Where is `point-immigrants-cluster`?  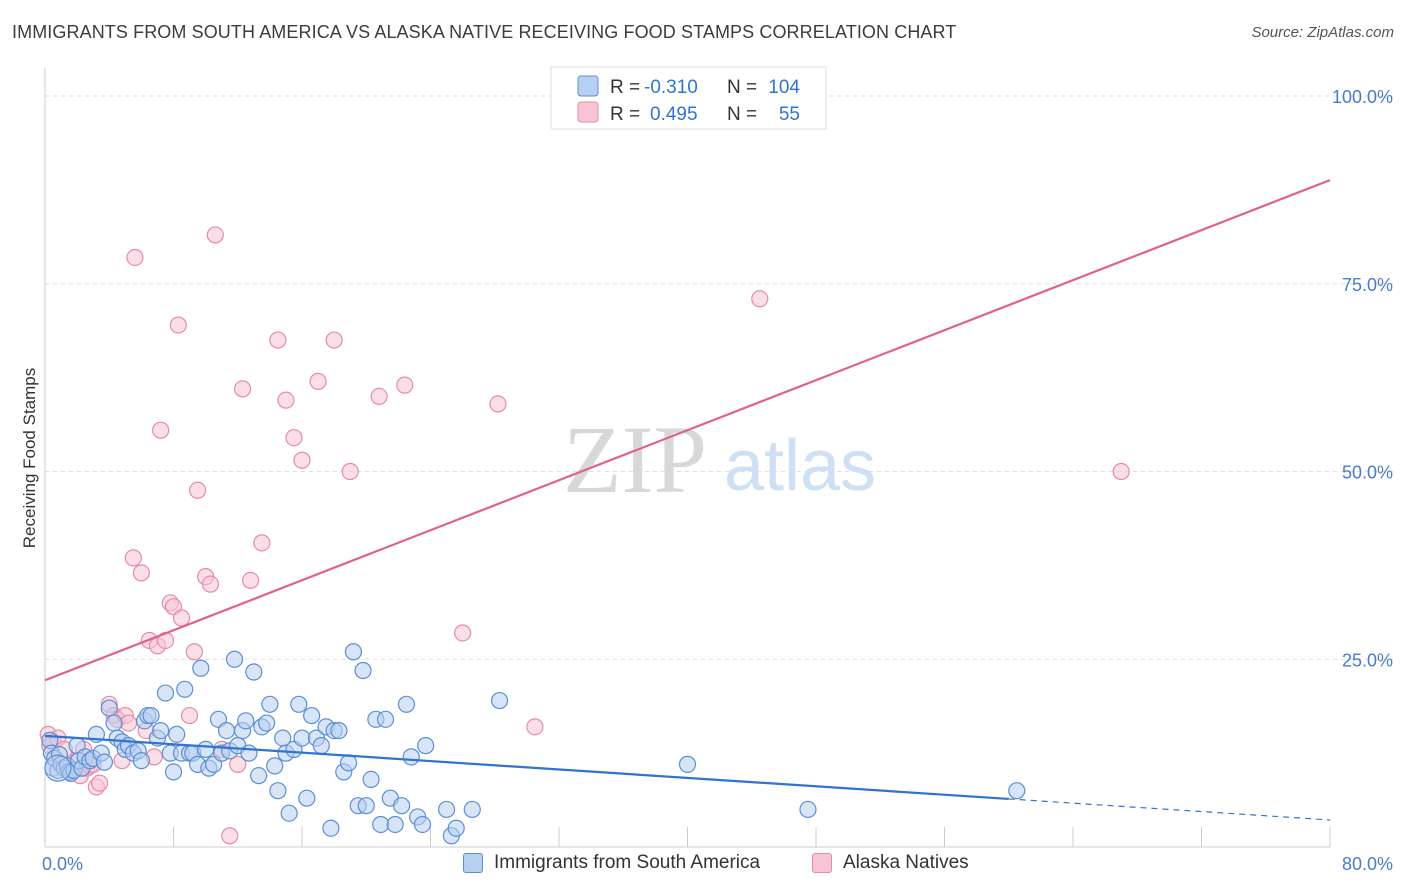
point-immigrants-cluster is located at coordinates (58, 768).